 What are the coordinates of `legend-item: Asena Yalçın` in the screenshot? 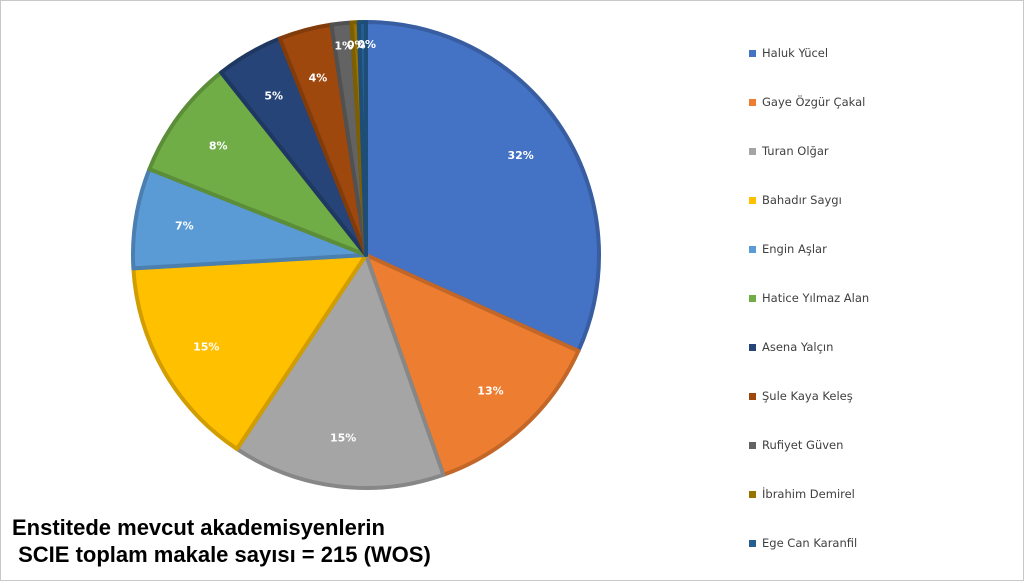 It's located at (879, 362).